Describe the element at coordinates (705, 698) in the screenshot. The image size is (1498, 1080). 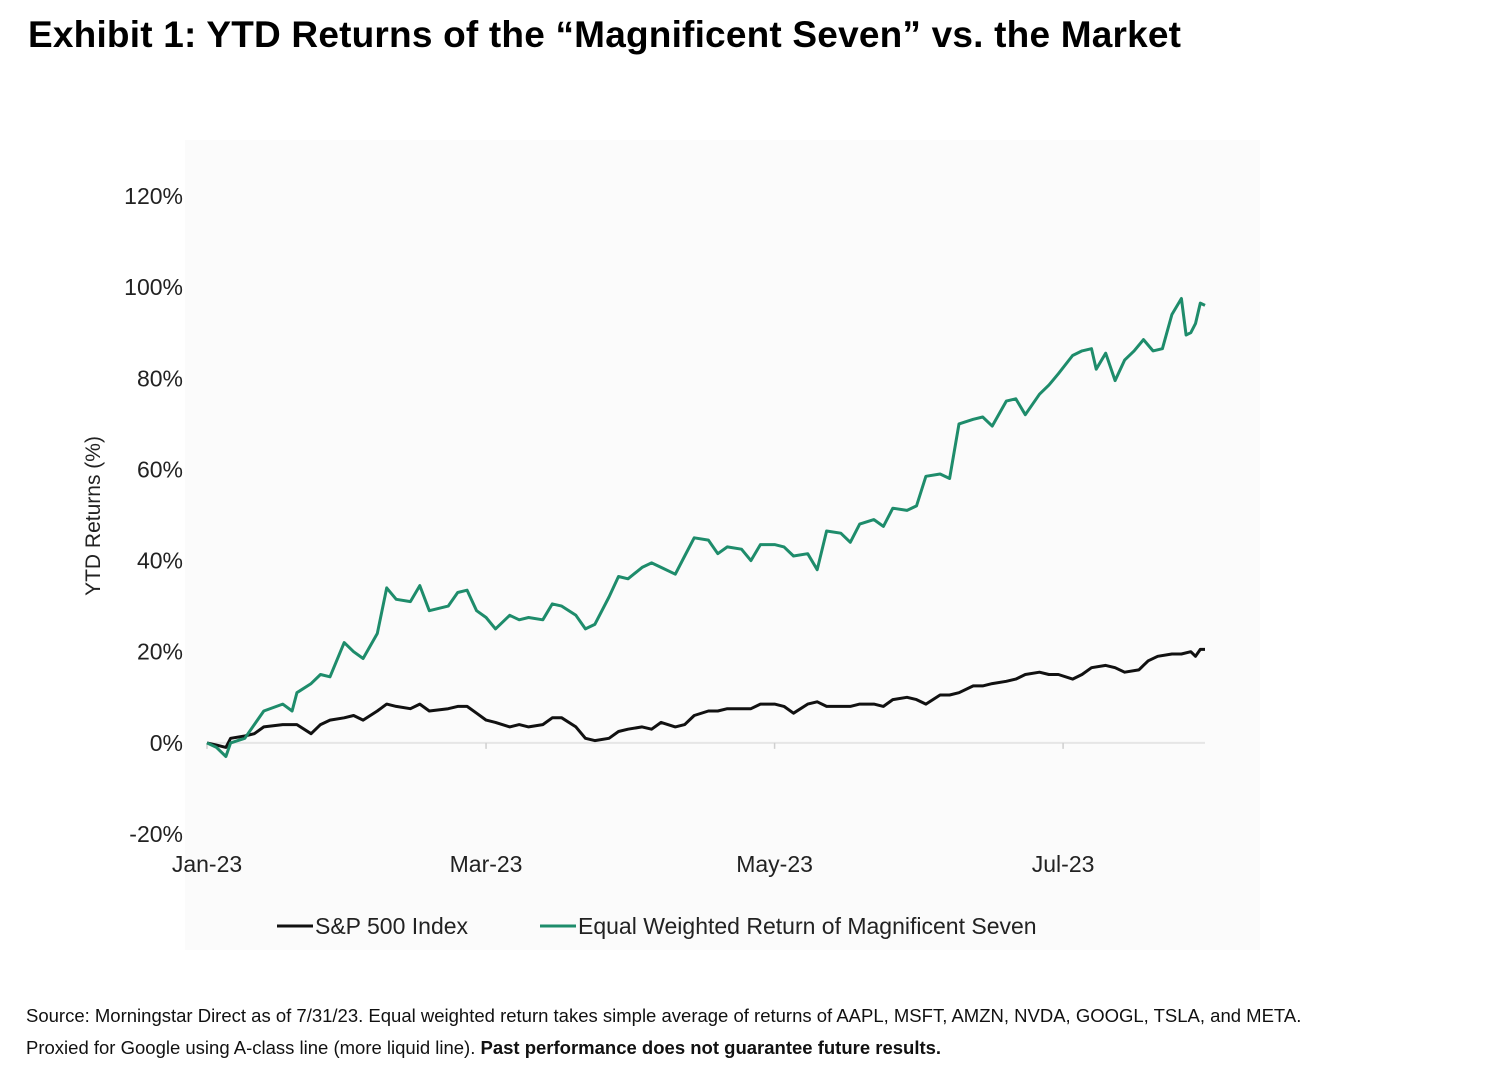
I see `series-line-sp500` at that location.